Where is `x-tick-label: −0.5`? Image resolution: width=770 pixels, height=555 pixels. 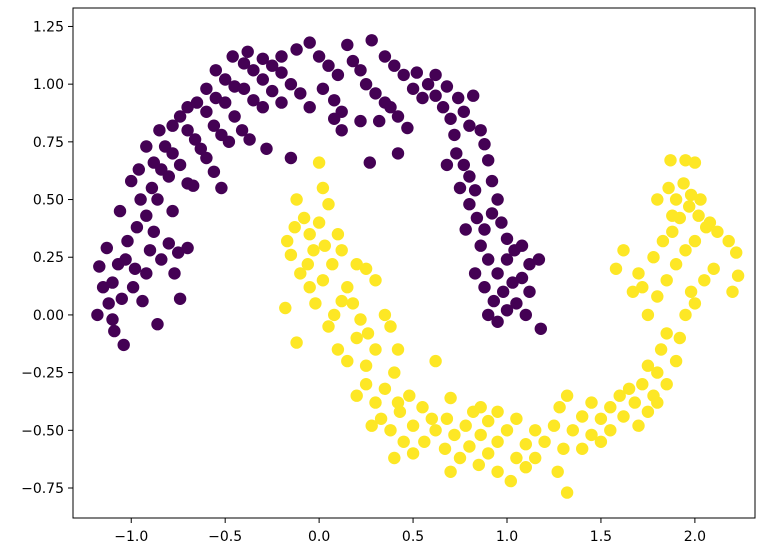 x-tick-label: −0.5 is located at coordinates (225, 537).